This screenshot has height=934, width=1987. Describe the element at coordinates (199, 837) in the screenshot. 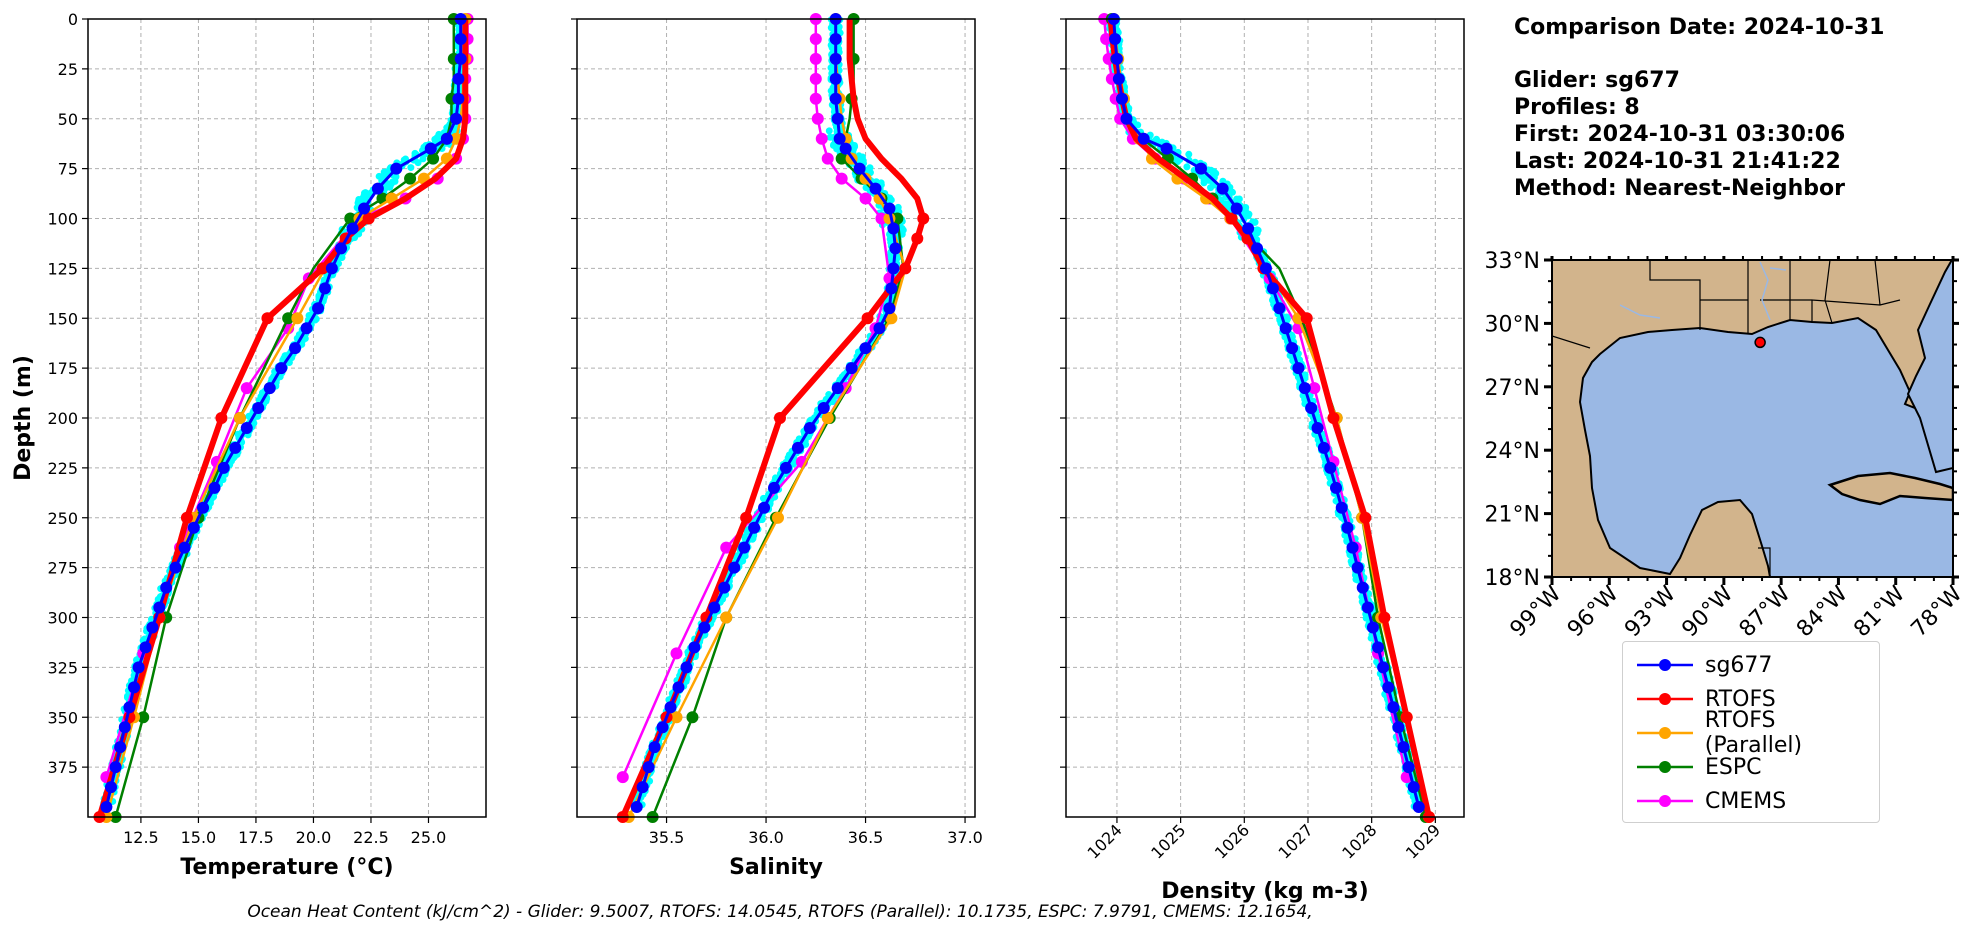

I see `x-tick-label: 15.0` at that location.